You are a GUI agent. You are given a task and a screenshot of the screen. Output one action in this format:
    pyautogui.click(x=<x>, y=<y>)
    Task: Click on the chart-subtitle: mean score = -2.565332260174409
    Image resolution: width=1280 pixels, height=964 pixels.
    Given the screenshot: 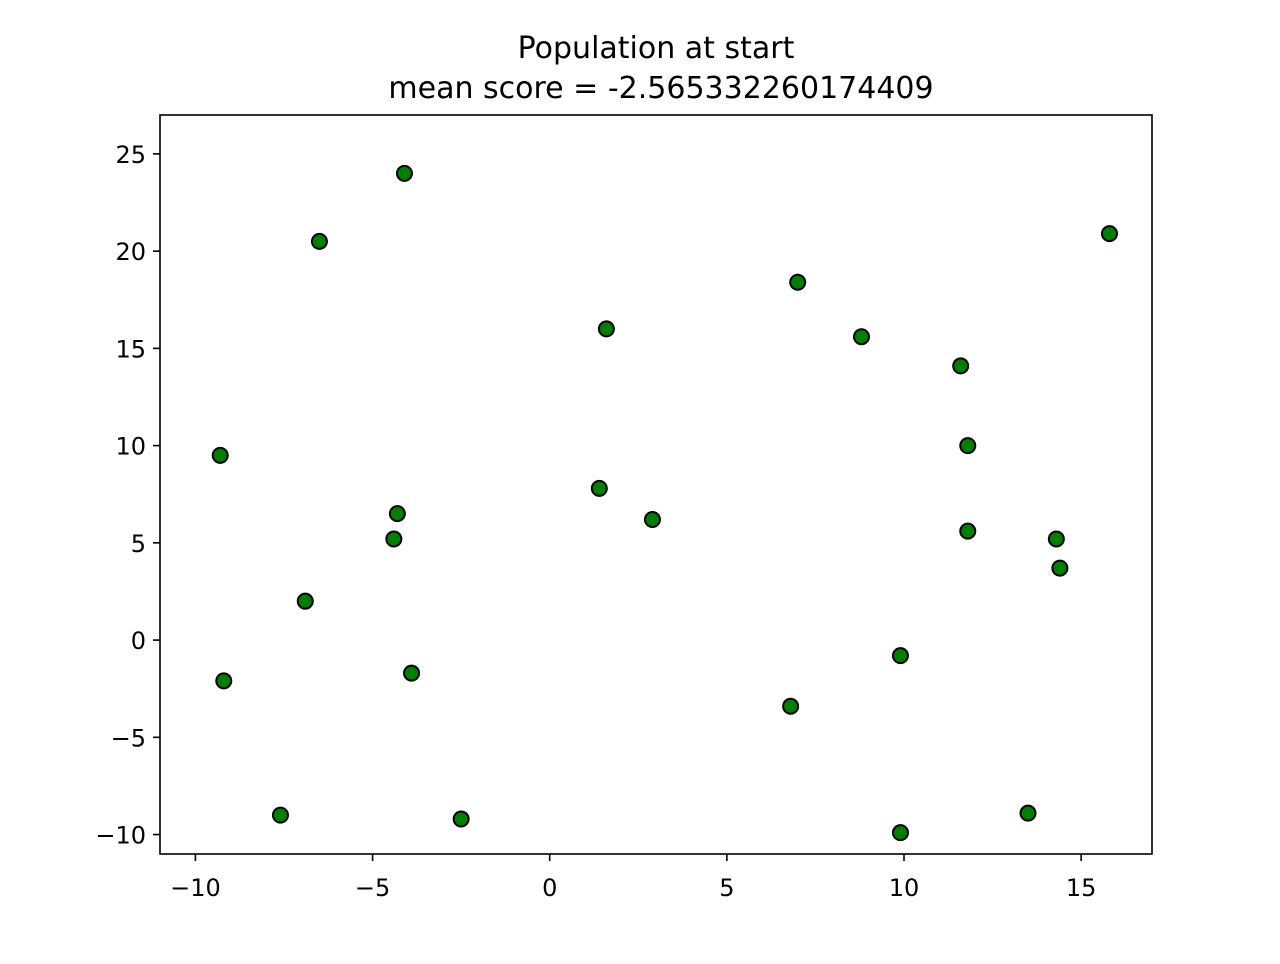 What is the action you would take?
    pyautogui.click(x=660, y=88)
    